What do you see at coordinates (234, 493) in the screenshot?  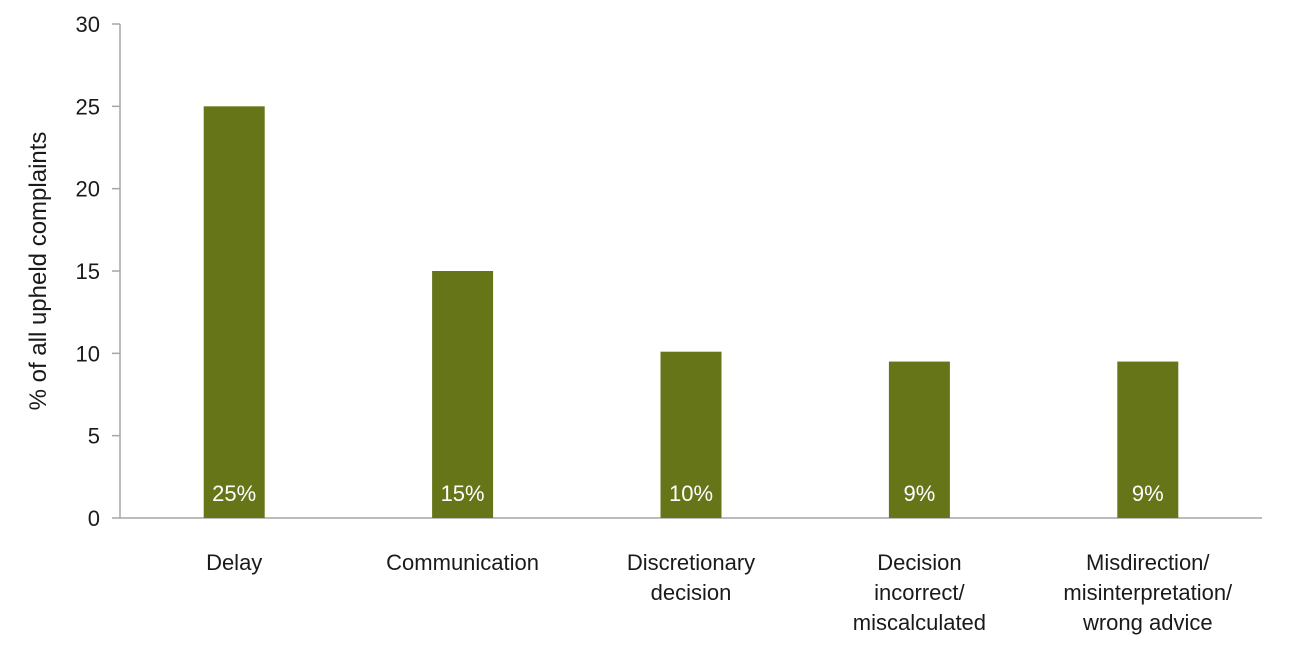 I see `bar-data-label: 25%` at bounding box center [234, 493].